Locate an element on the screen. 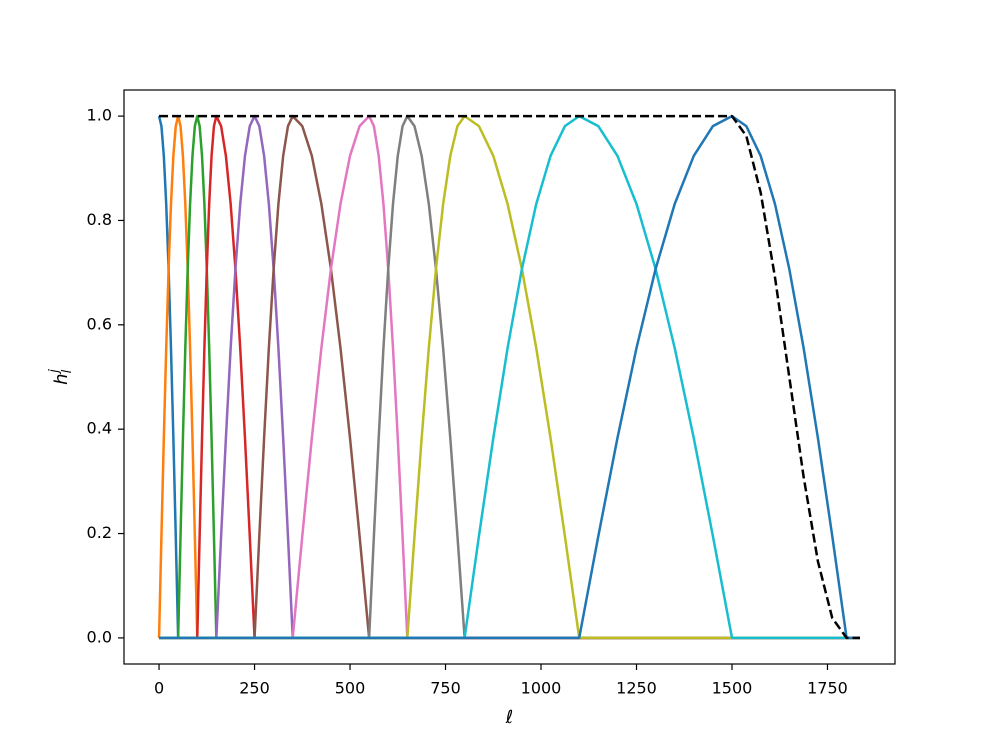  y-tick-label: 0.4 is located at coordinates (99, 428).